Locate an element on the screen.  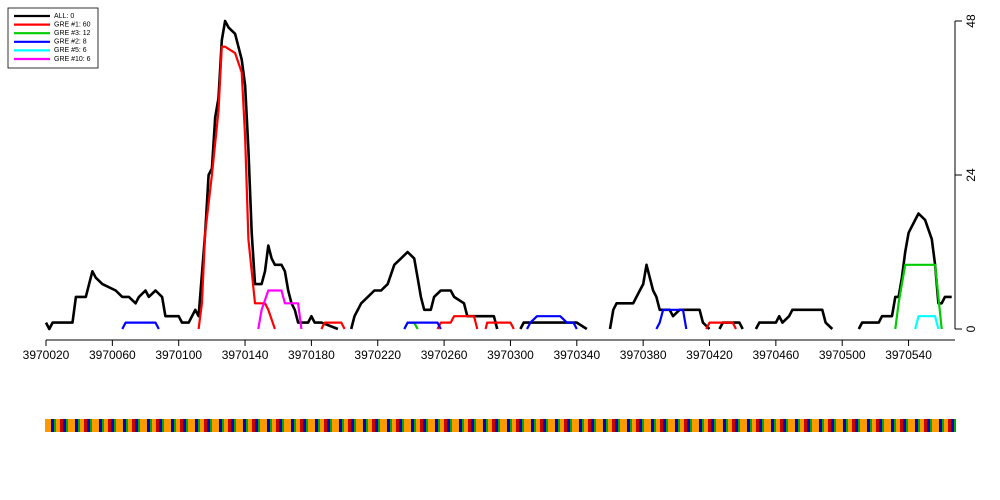
y-tick-label: 24 is located at coordinates (971, 175).